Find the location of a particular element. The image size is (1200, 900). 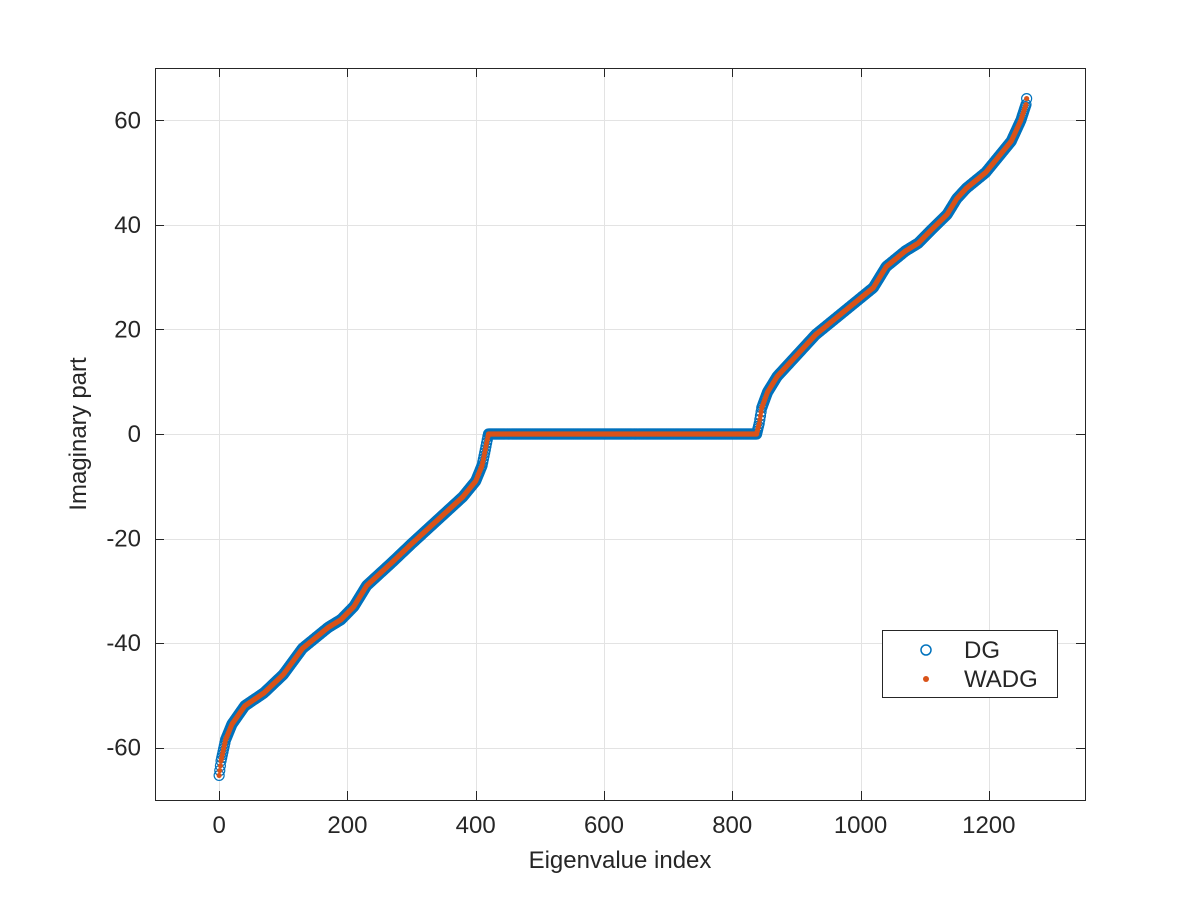

y-tick-label: 0 is located at coordinates (134, 434).